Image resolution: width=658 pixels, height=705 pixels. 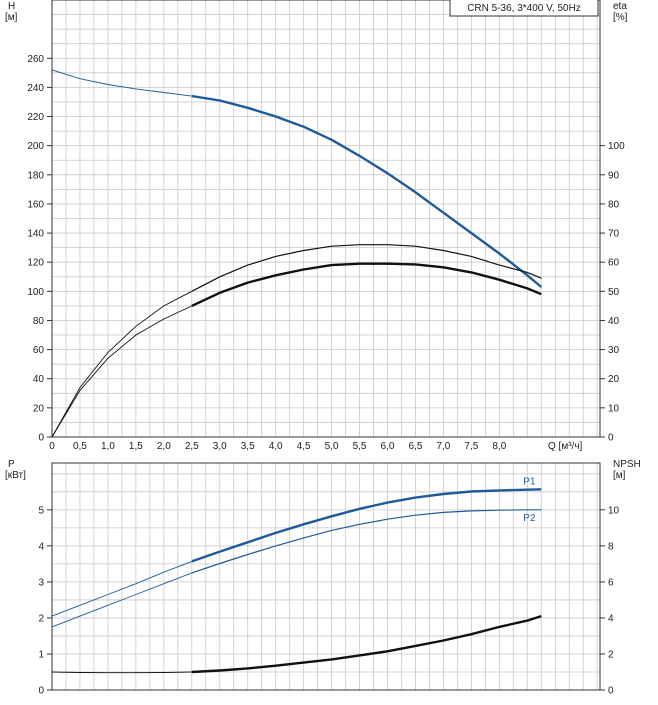 I want to click on right-axis-tick-label: 20, so click(x=614, y=379).